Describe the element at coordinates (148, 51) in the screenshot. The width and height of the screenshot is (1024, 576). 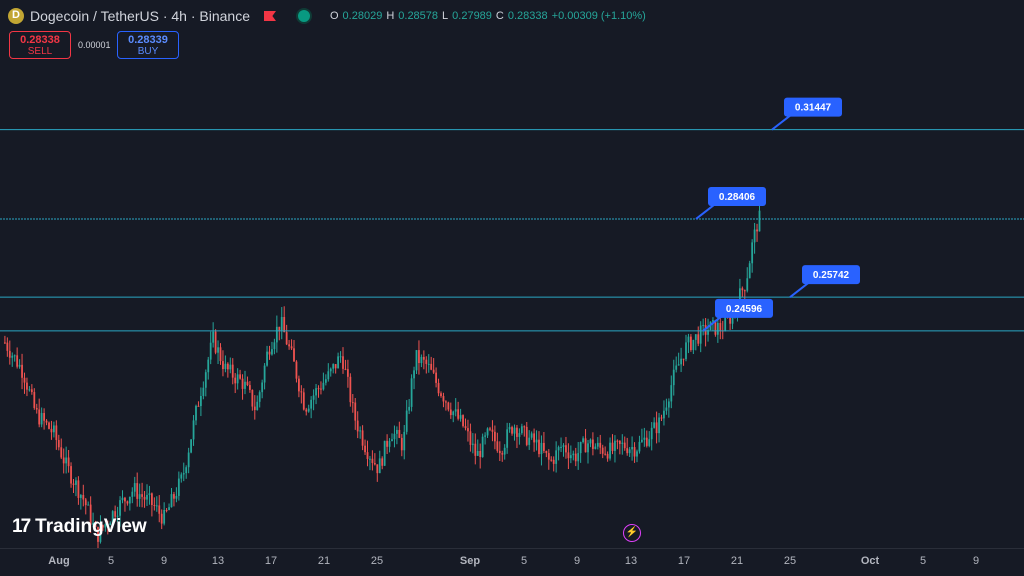
I see `buy-label: BUY` at that location.